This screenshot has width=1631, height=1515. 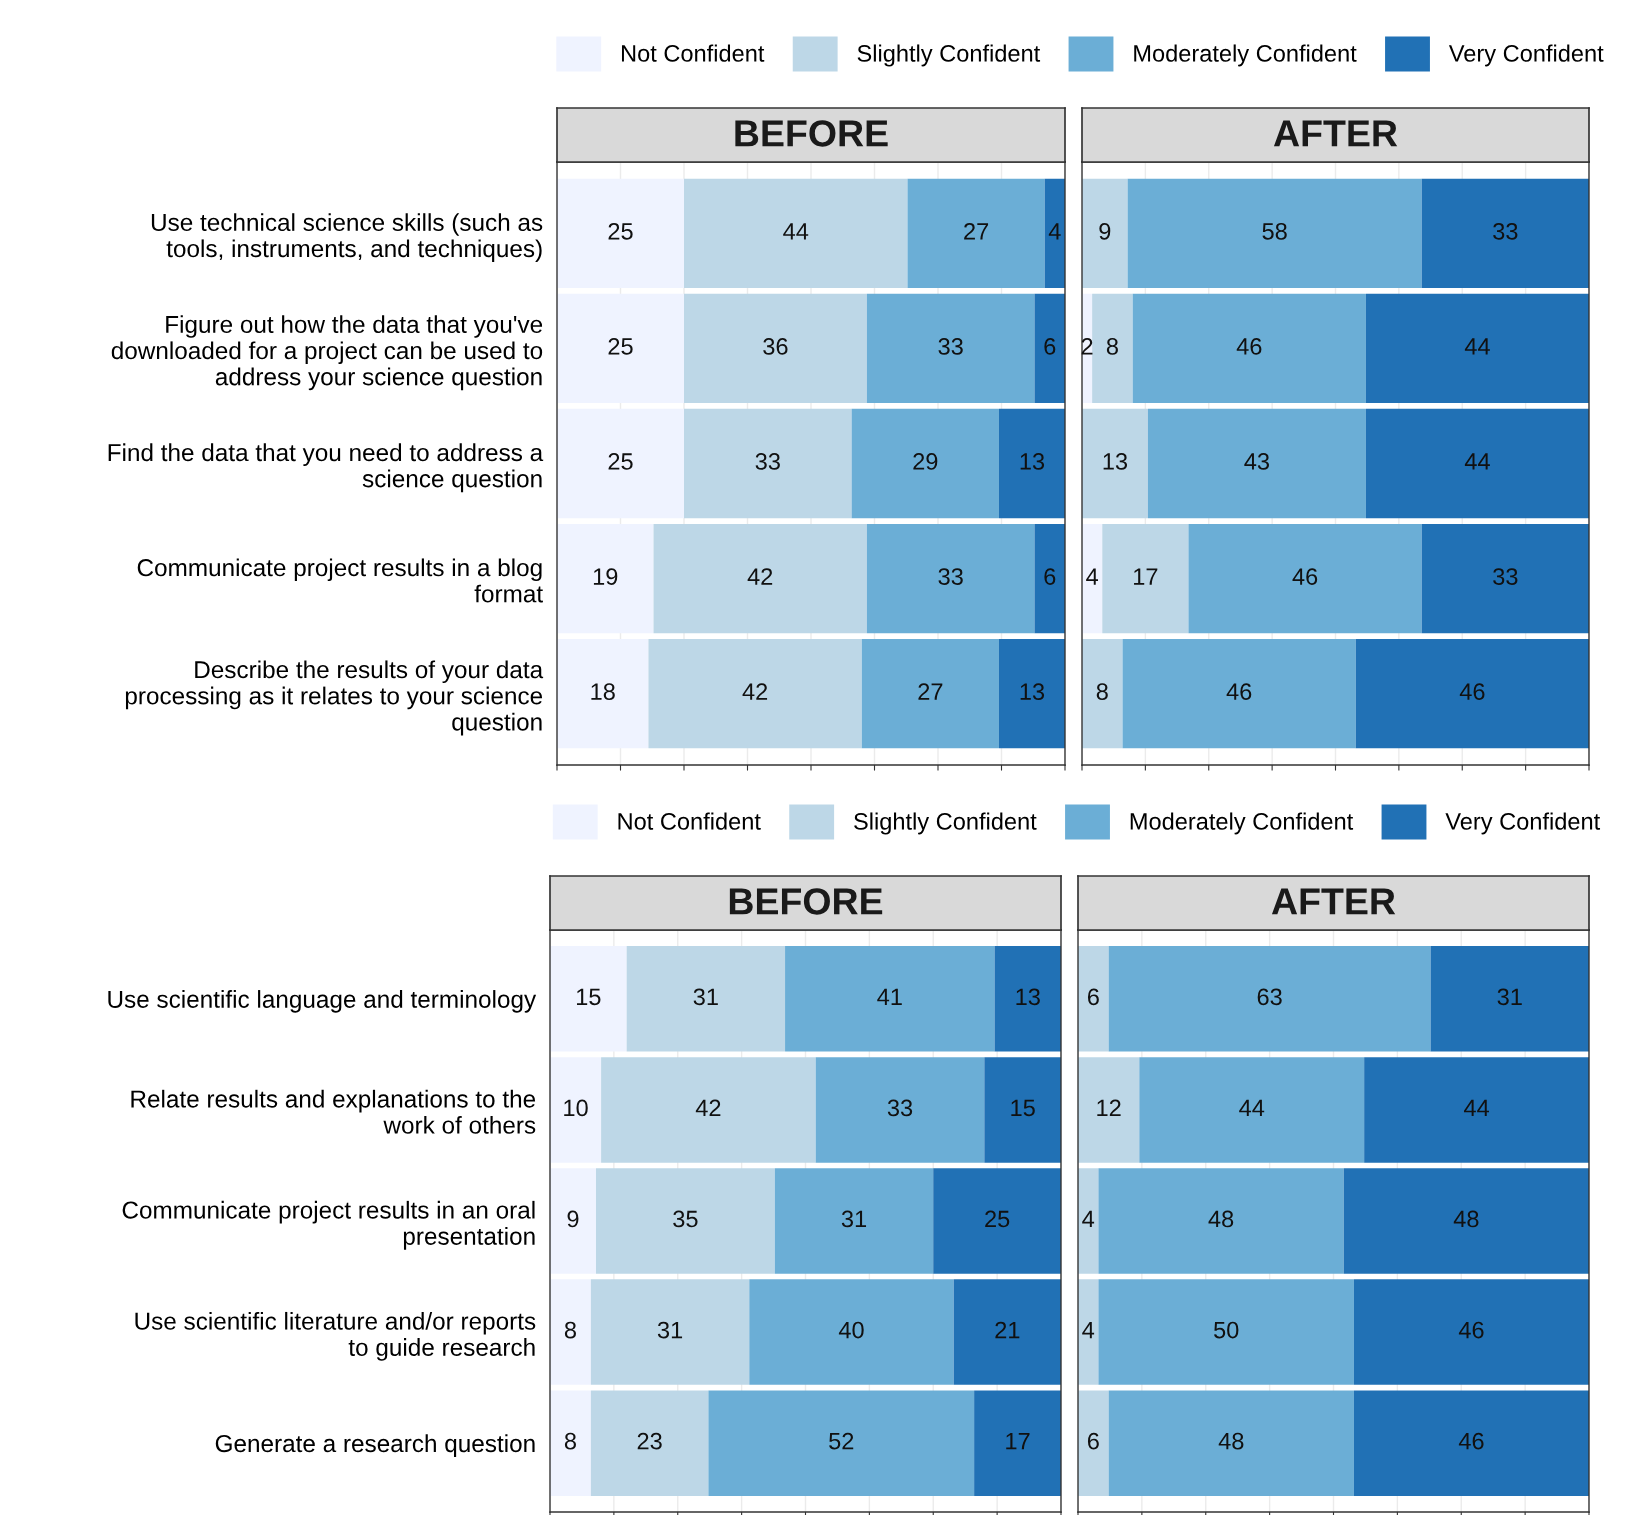 I want to click on data-label: 15, so click(x=1023, y=1108).